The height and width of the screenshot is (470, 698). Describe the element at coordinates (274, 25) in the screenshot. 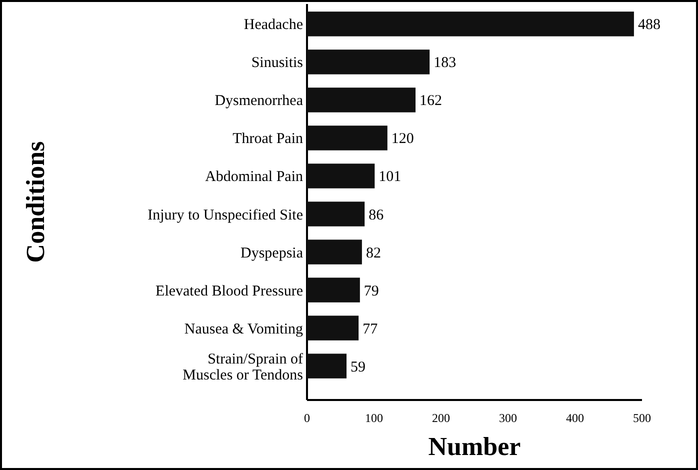

I see `y-tick-label: Headache` at that location.